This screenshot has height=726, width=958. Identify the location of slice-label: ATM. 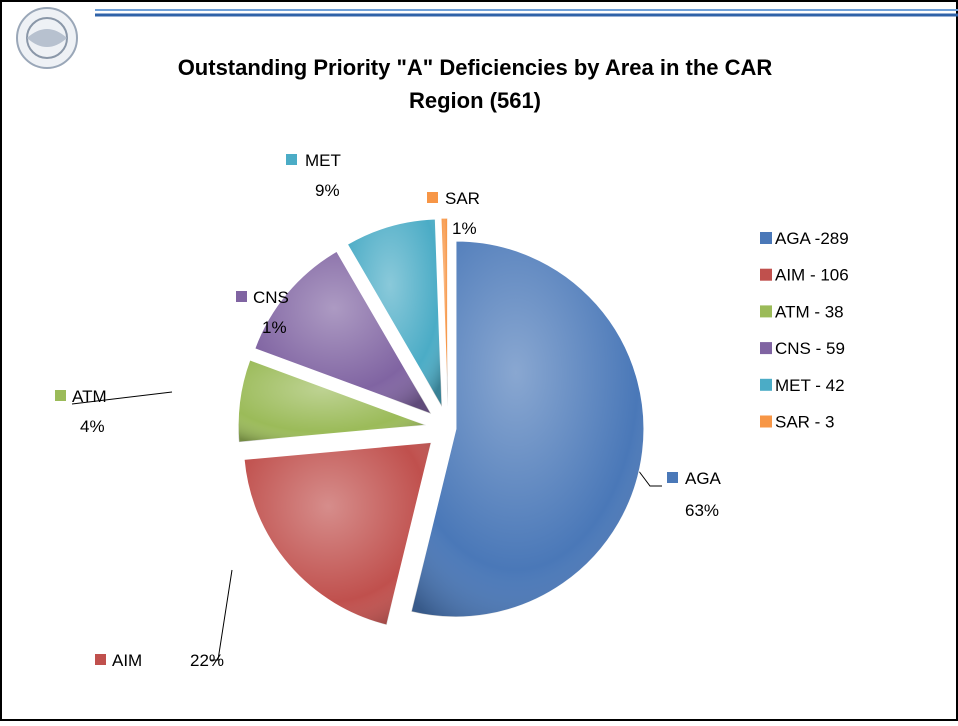
(89, 396).